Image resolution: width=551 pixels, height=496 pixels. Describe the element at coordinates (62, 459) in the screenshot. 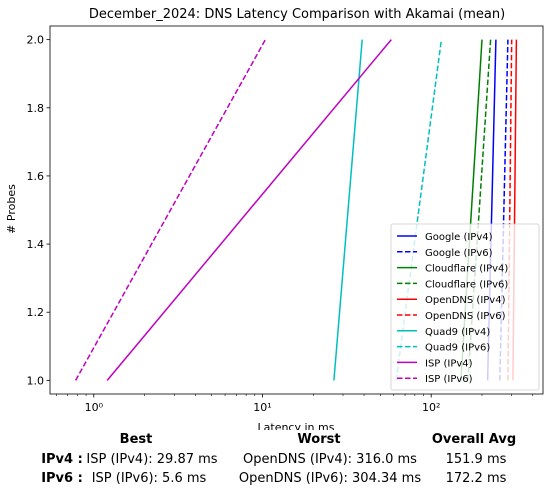

I see `ipv4-row-label: IPv4 :` at that location.